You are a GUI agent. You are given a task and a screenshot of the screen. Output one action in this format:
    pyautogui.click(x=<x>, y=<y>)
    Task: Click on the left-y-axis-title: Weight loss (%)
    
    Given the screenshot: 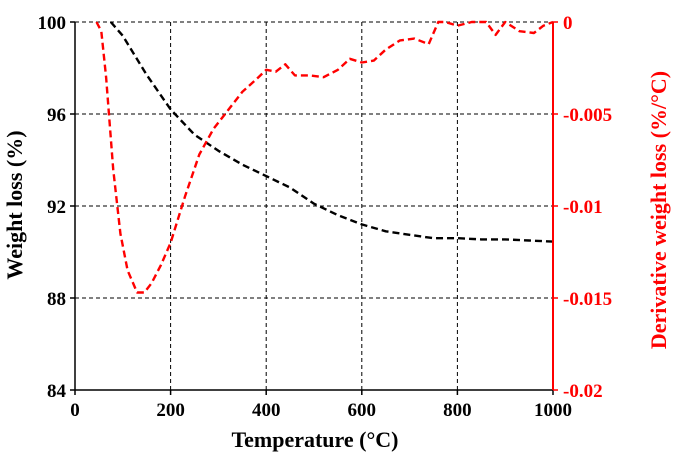 What is the action you would take?
    pyautogui.click(x=14, y=204)
    